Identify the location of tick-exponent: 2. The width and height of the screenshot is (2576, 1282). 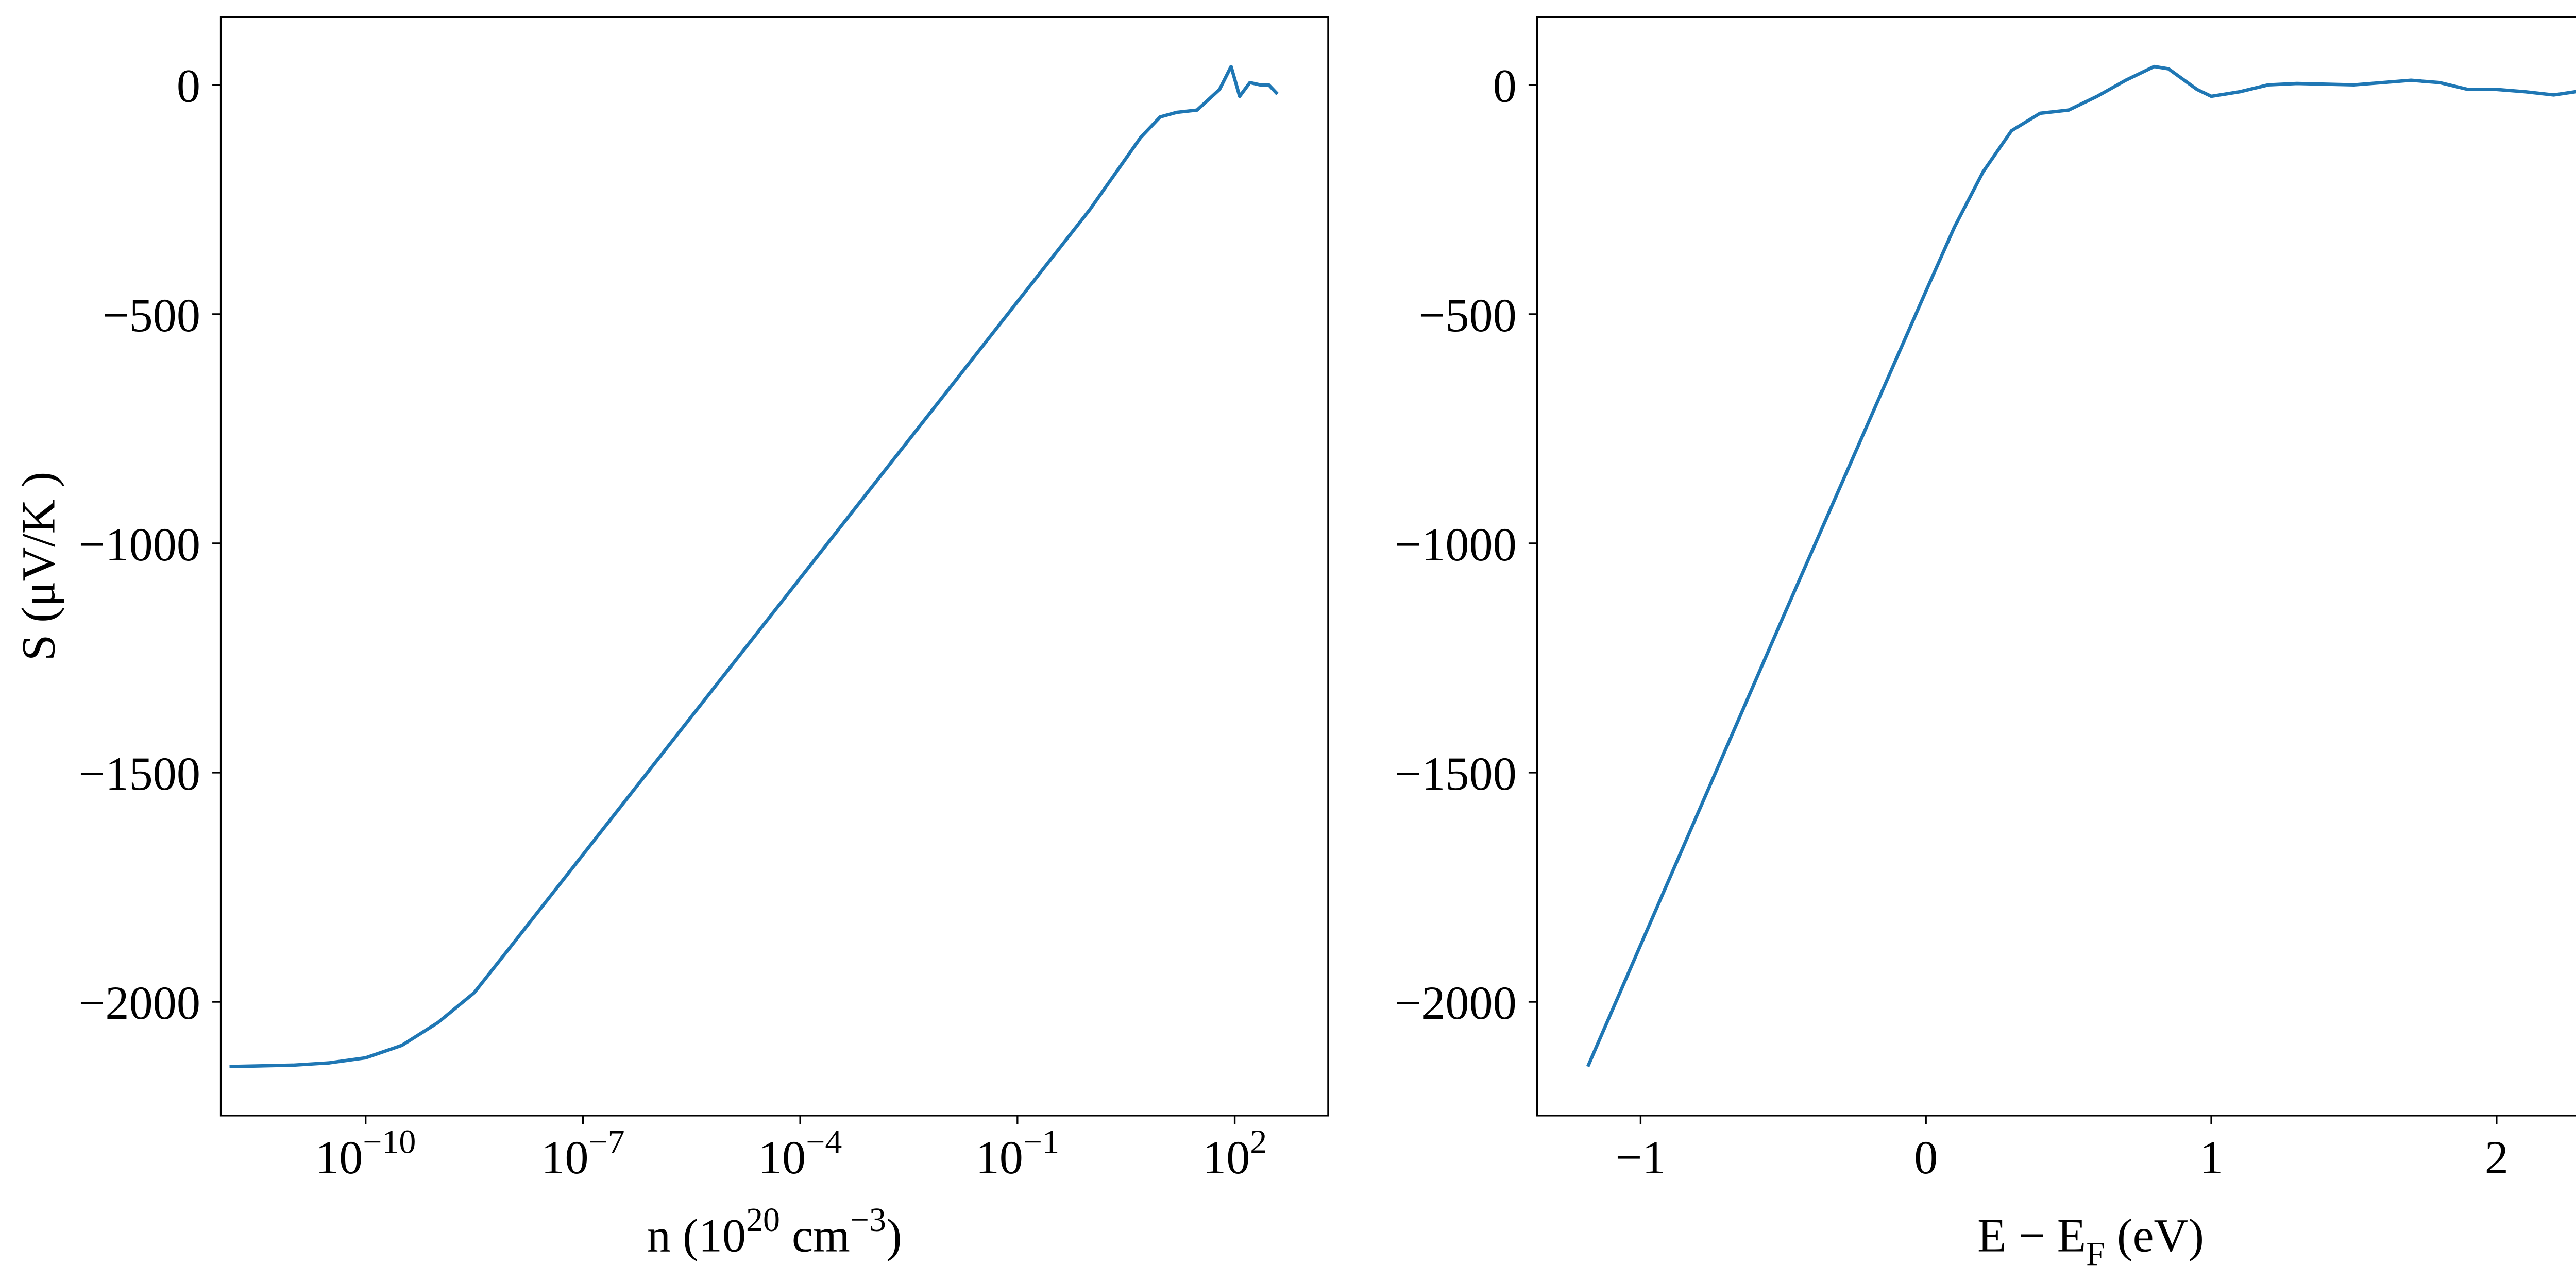
(1258, 1141).